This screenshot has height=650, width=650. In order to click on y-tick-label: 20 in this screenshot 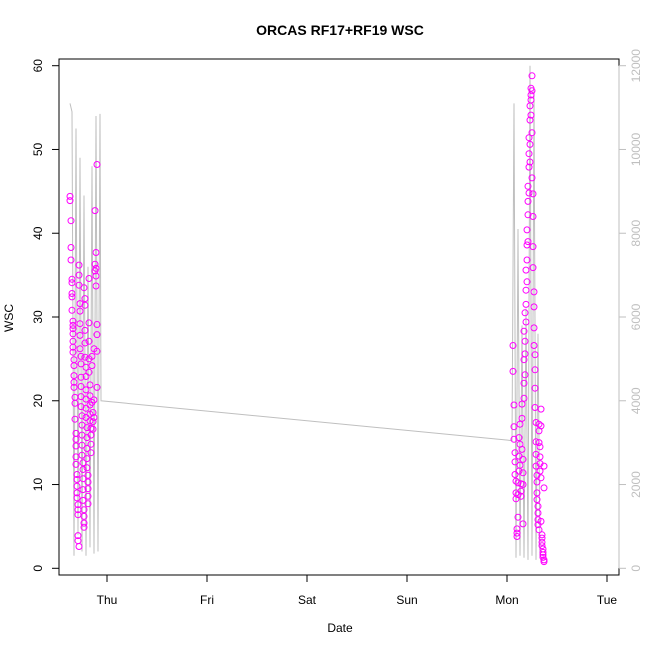, I will do `click(38, 401)`.